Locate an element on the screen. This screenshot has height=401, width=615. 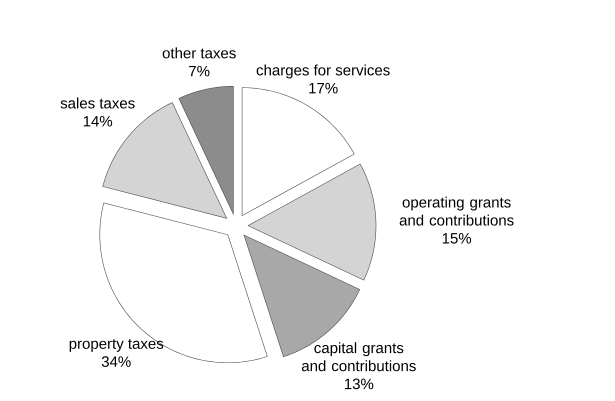
slice-label: sales taxes is located at coordinates (97, 103).